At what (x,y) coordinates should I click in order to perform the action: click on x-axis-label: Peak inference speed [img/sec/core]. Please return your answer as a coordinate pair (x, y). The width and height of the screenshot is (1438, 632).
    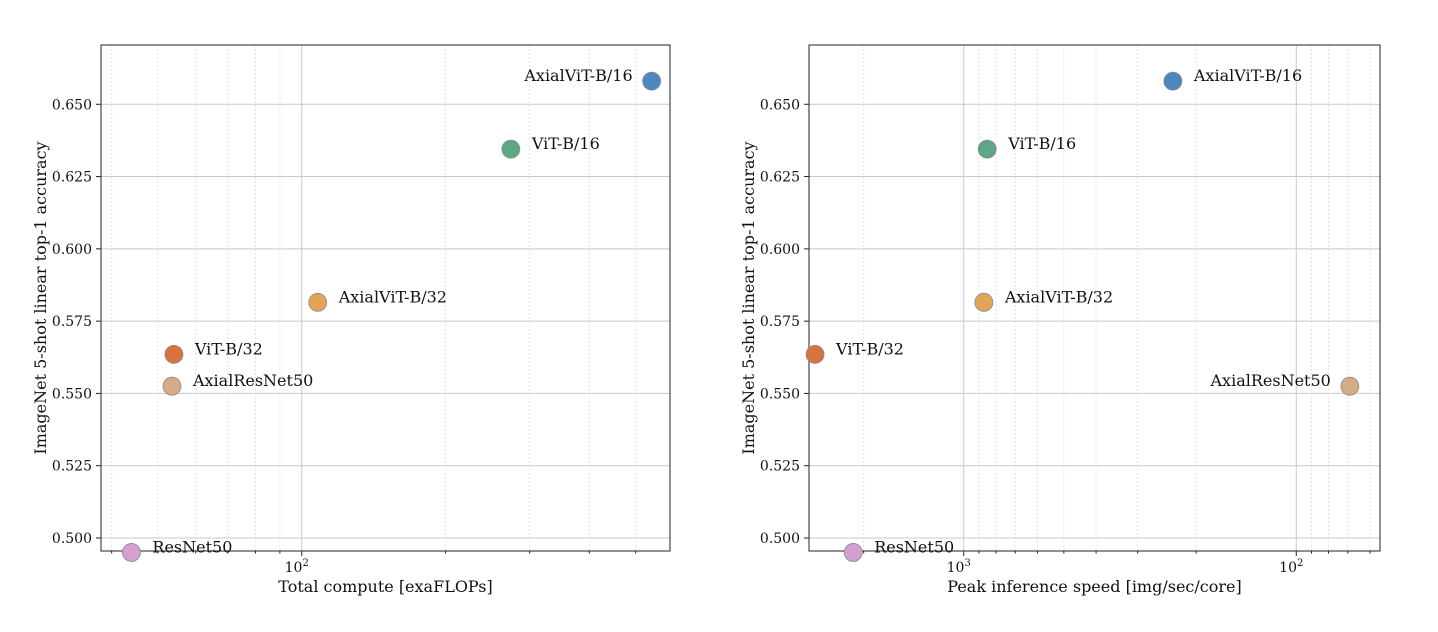
    Looking at the image, I should click on (1094, 586).